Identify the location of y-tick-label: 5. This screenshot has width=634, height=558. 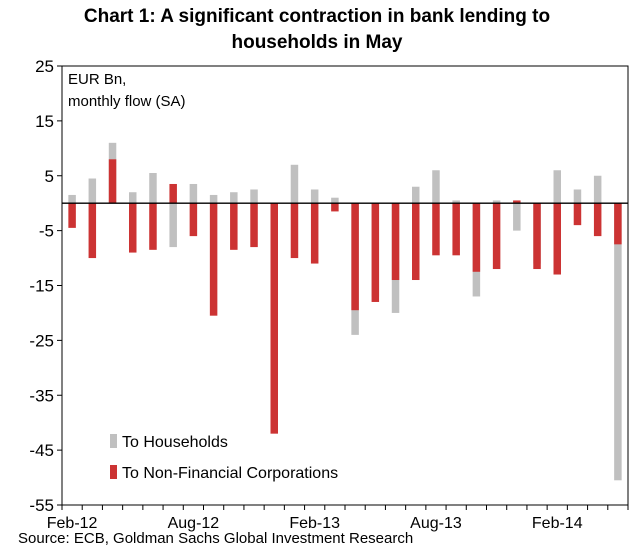
(49, 176).